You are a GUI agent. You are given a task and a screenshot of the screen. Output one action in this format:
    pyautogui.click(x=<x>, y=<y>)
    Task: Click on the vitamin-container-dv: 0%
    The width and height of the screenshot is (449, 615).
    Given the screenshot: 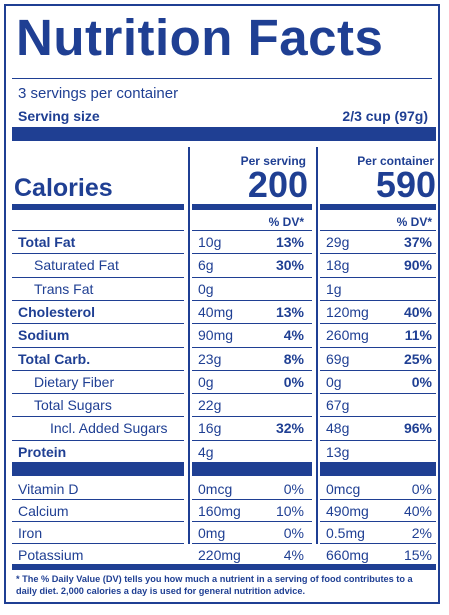 What is the action you would take?
    pyautogui.click(x=421, y=489)
    